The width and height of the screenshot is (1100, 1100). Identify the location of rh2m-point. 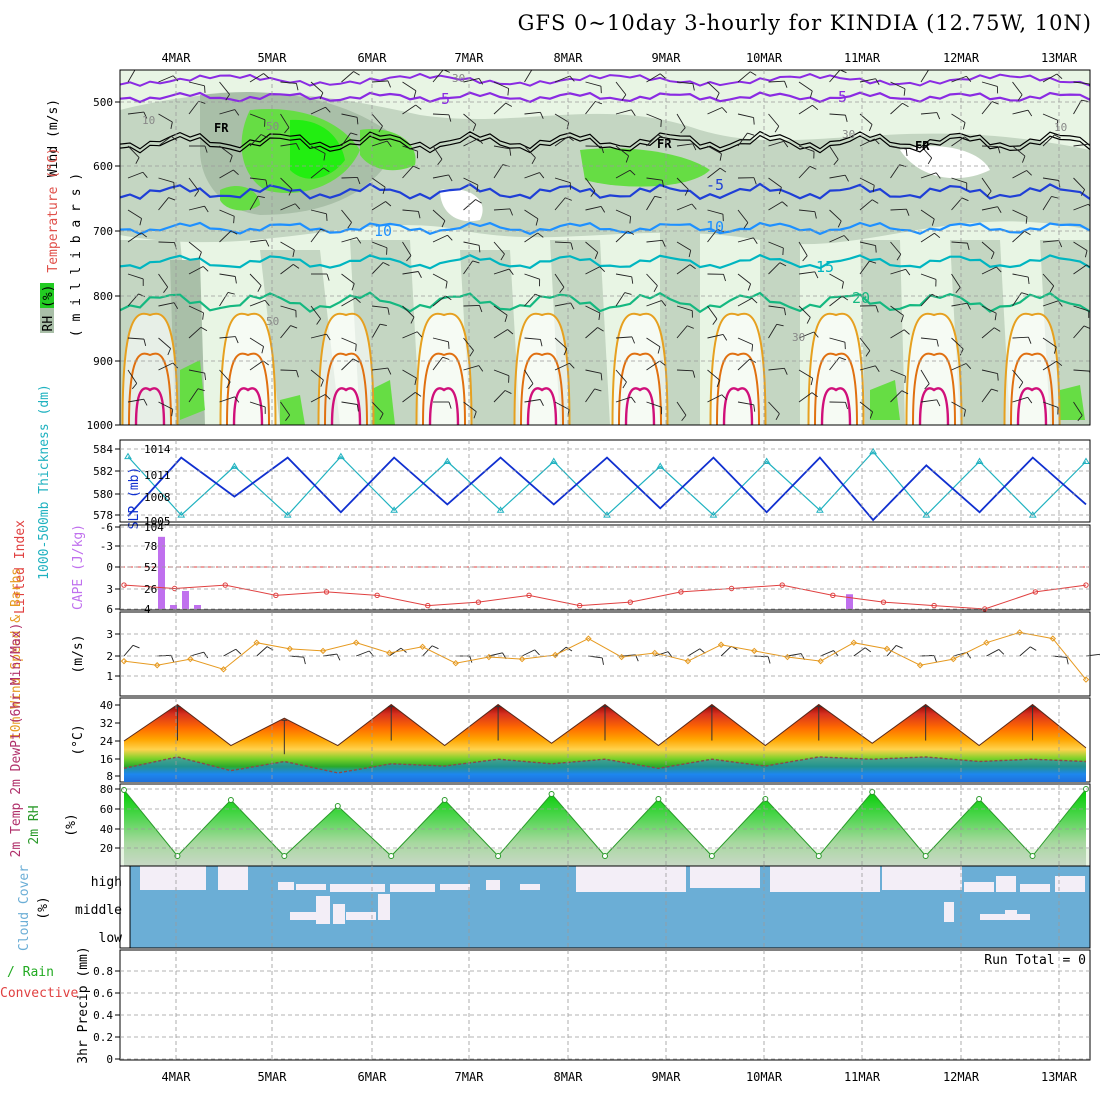
(124, 790).